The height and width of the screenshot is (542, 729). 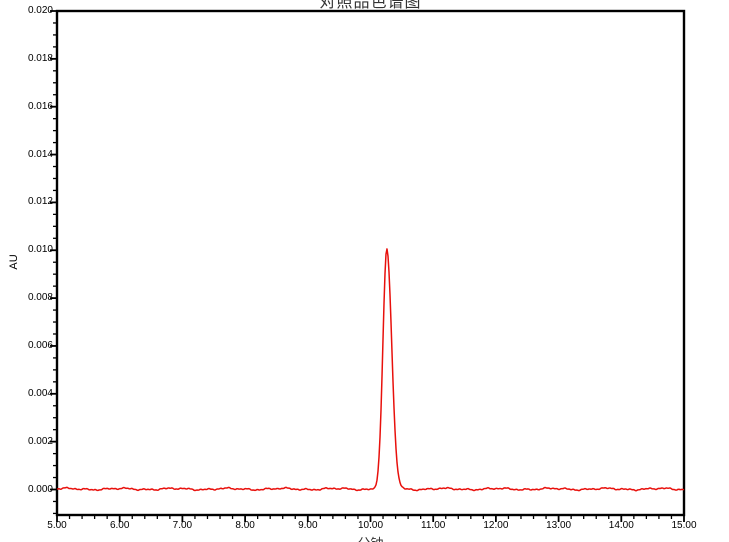 What do you see at coordinates (433, 525) in the screenshot?
I see `x-tick-label: 11.00` at bounding box center [433, 525].